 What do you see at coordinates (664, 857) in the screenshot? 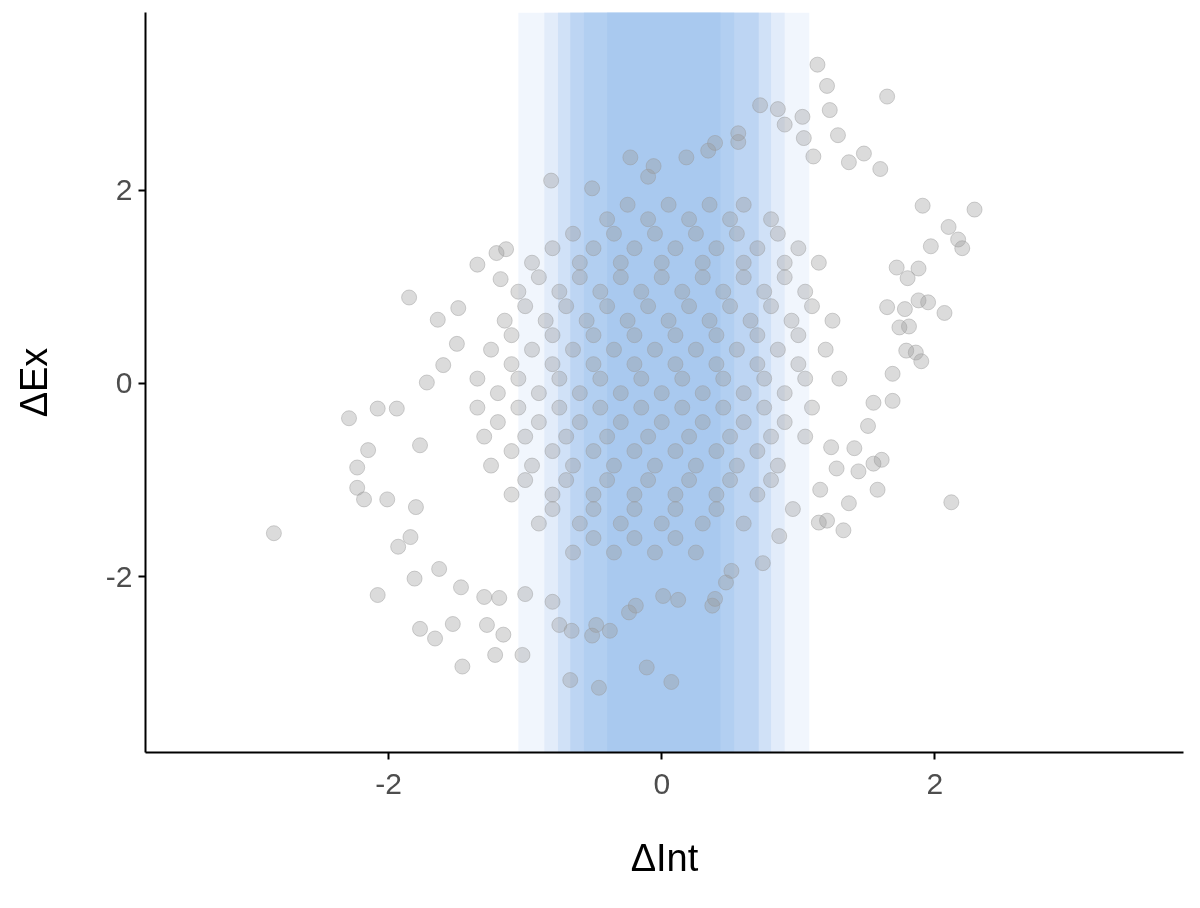
I see `x-axis-title: ΔInt` at bounding box center [664, 857].